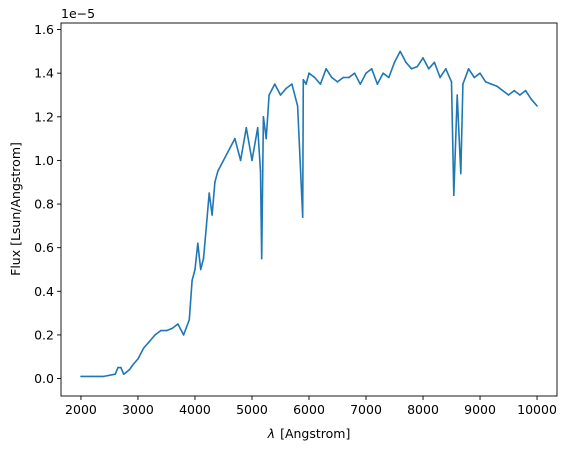 The height and width of the screenshot is (452, 567). Describe the element at coordinates (15, 209) in the screenshot. I see `y-axis-label: Flux [Lsun/Angstrom]` at that location.